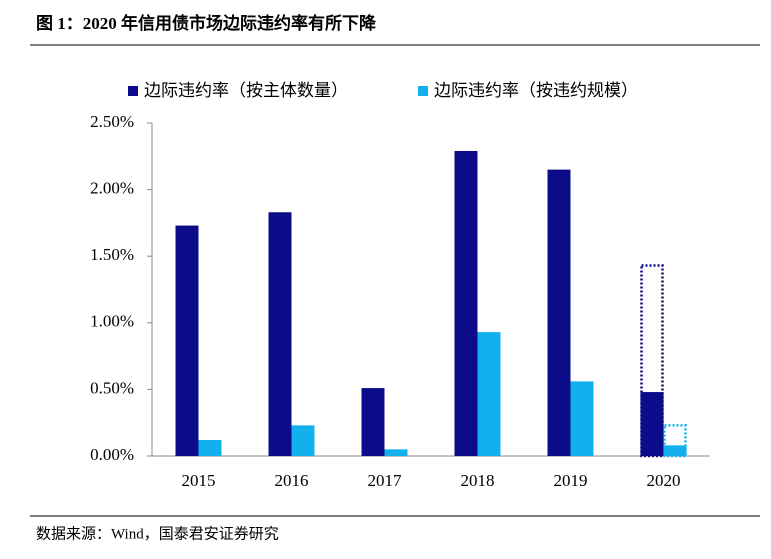  Describe the element at coordinates (664, 480) in the screenshot. I see `x-tick-label: 2020` at that location.